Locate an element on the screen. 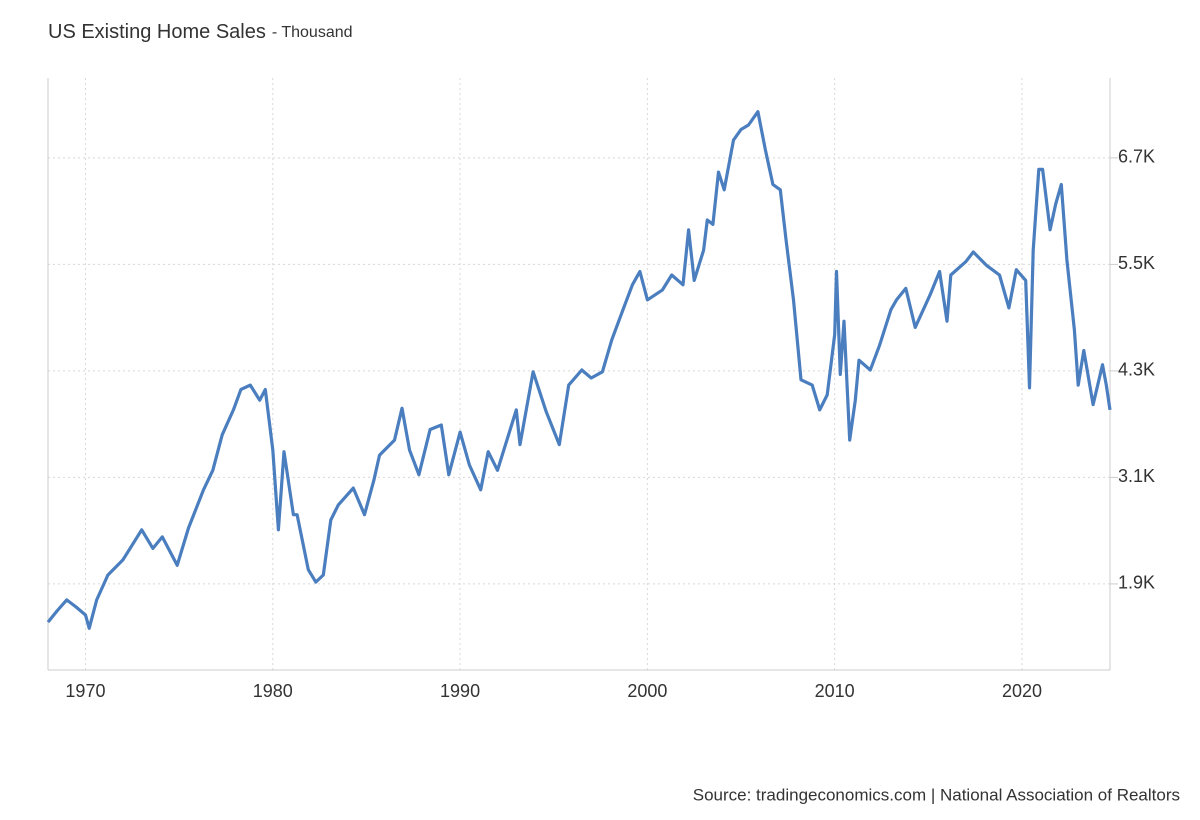  subtitle: - Thousand is located at coordinates (312, 32).